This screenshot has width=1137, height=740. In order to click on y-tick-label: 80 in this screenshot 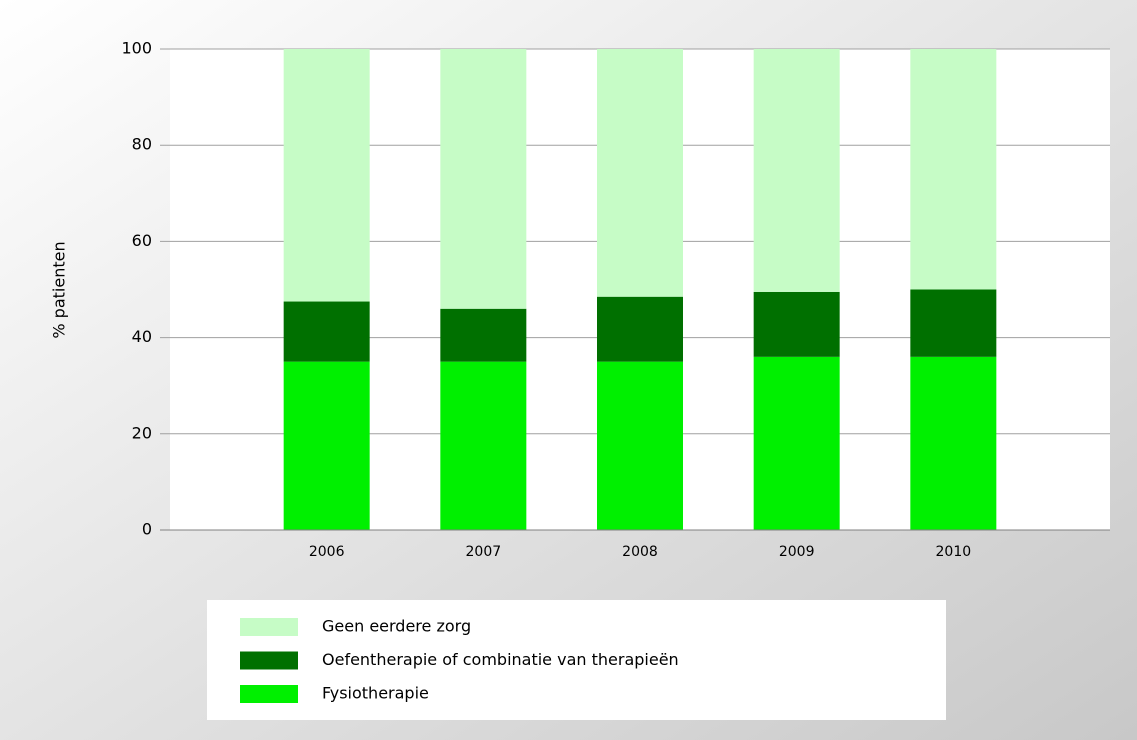, I will do `click(142, 144)`.